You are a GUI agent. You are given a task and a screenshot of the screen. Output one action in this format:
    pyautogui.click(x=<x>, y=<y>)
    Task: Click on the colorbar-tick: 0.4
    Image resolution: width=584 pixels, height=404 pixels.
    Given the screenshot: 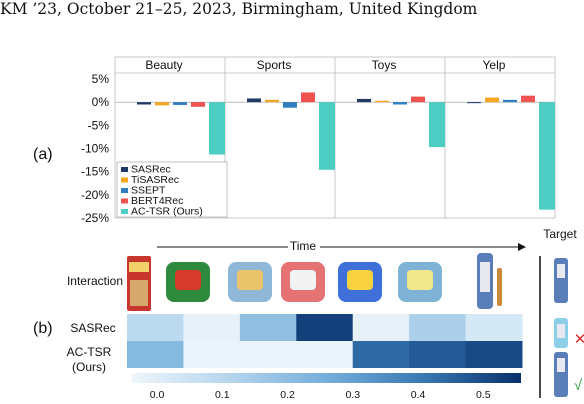 What is the action you would take?
    pyautogui.click(x=418, y=395)
    